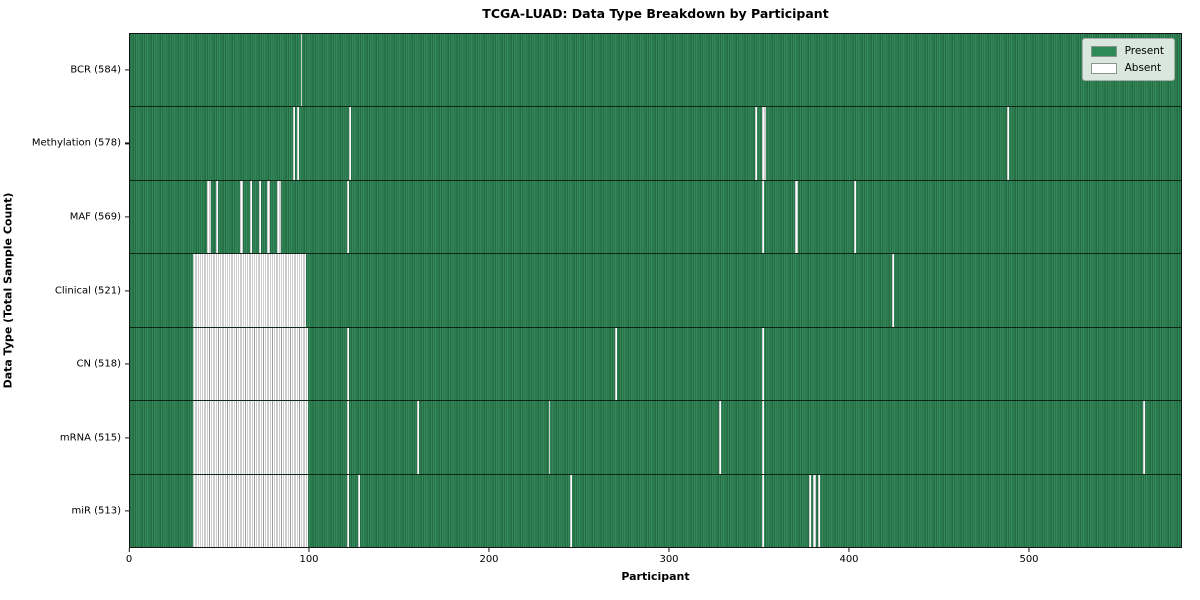  I want to click on legend: Present Absent, so click(1128, 59).